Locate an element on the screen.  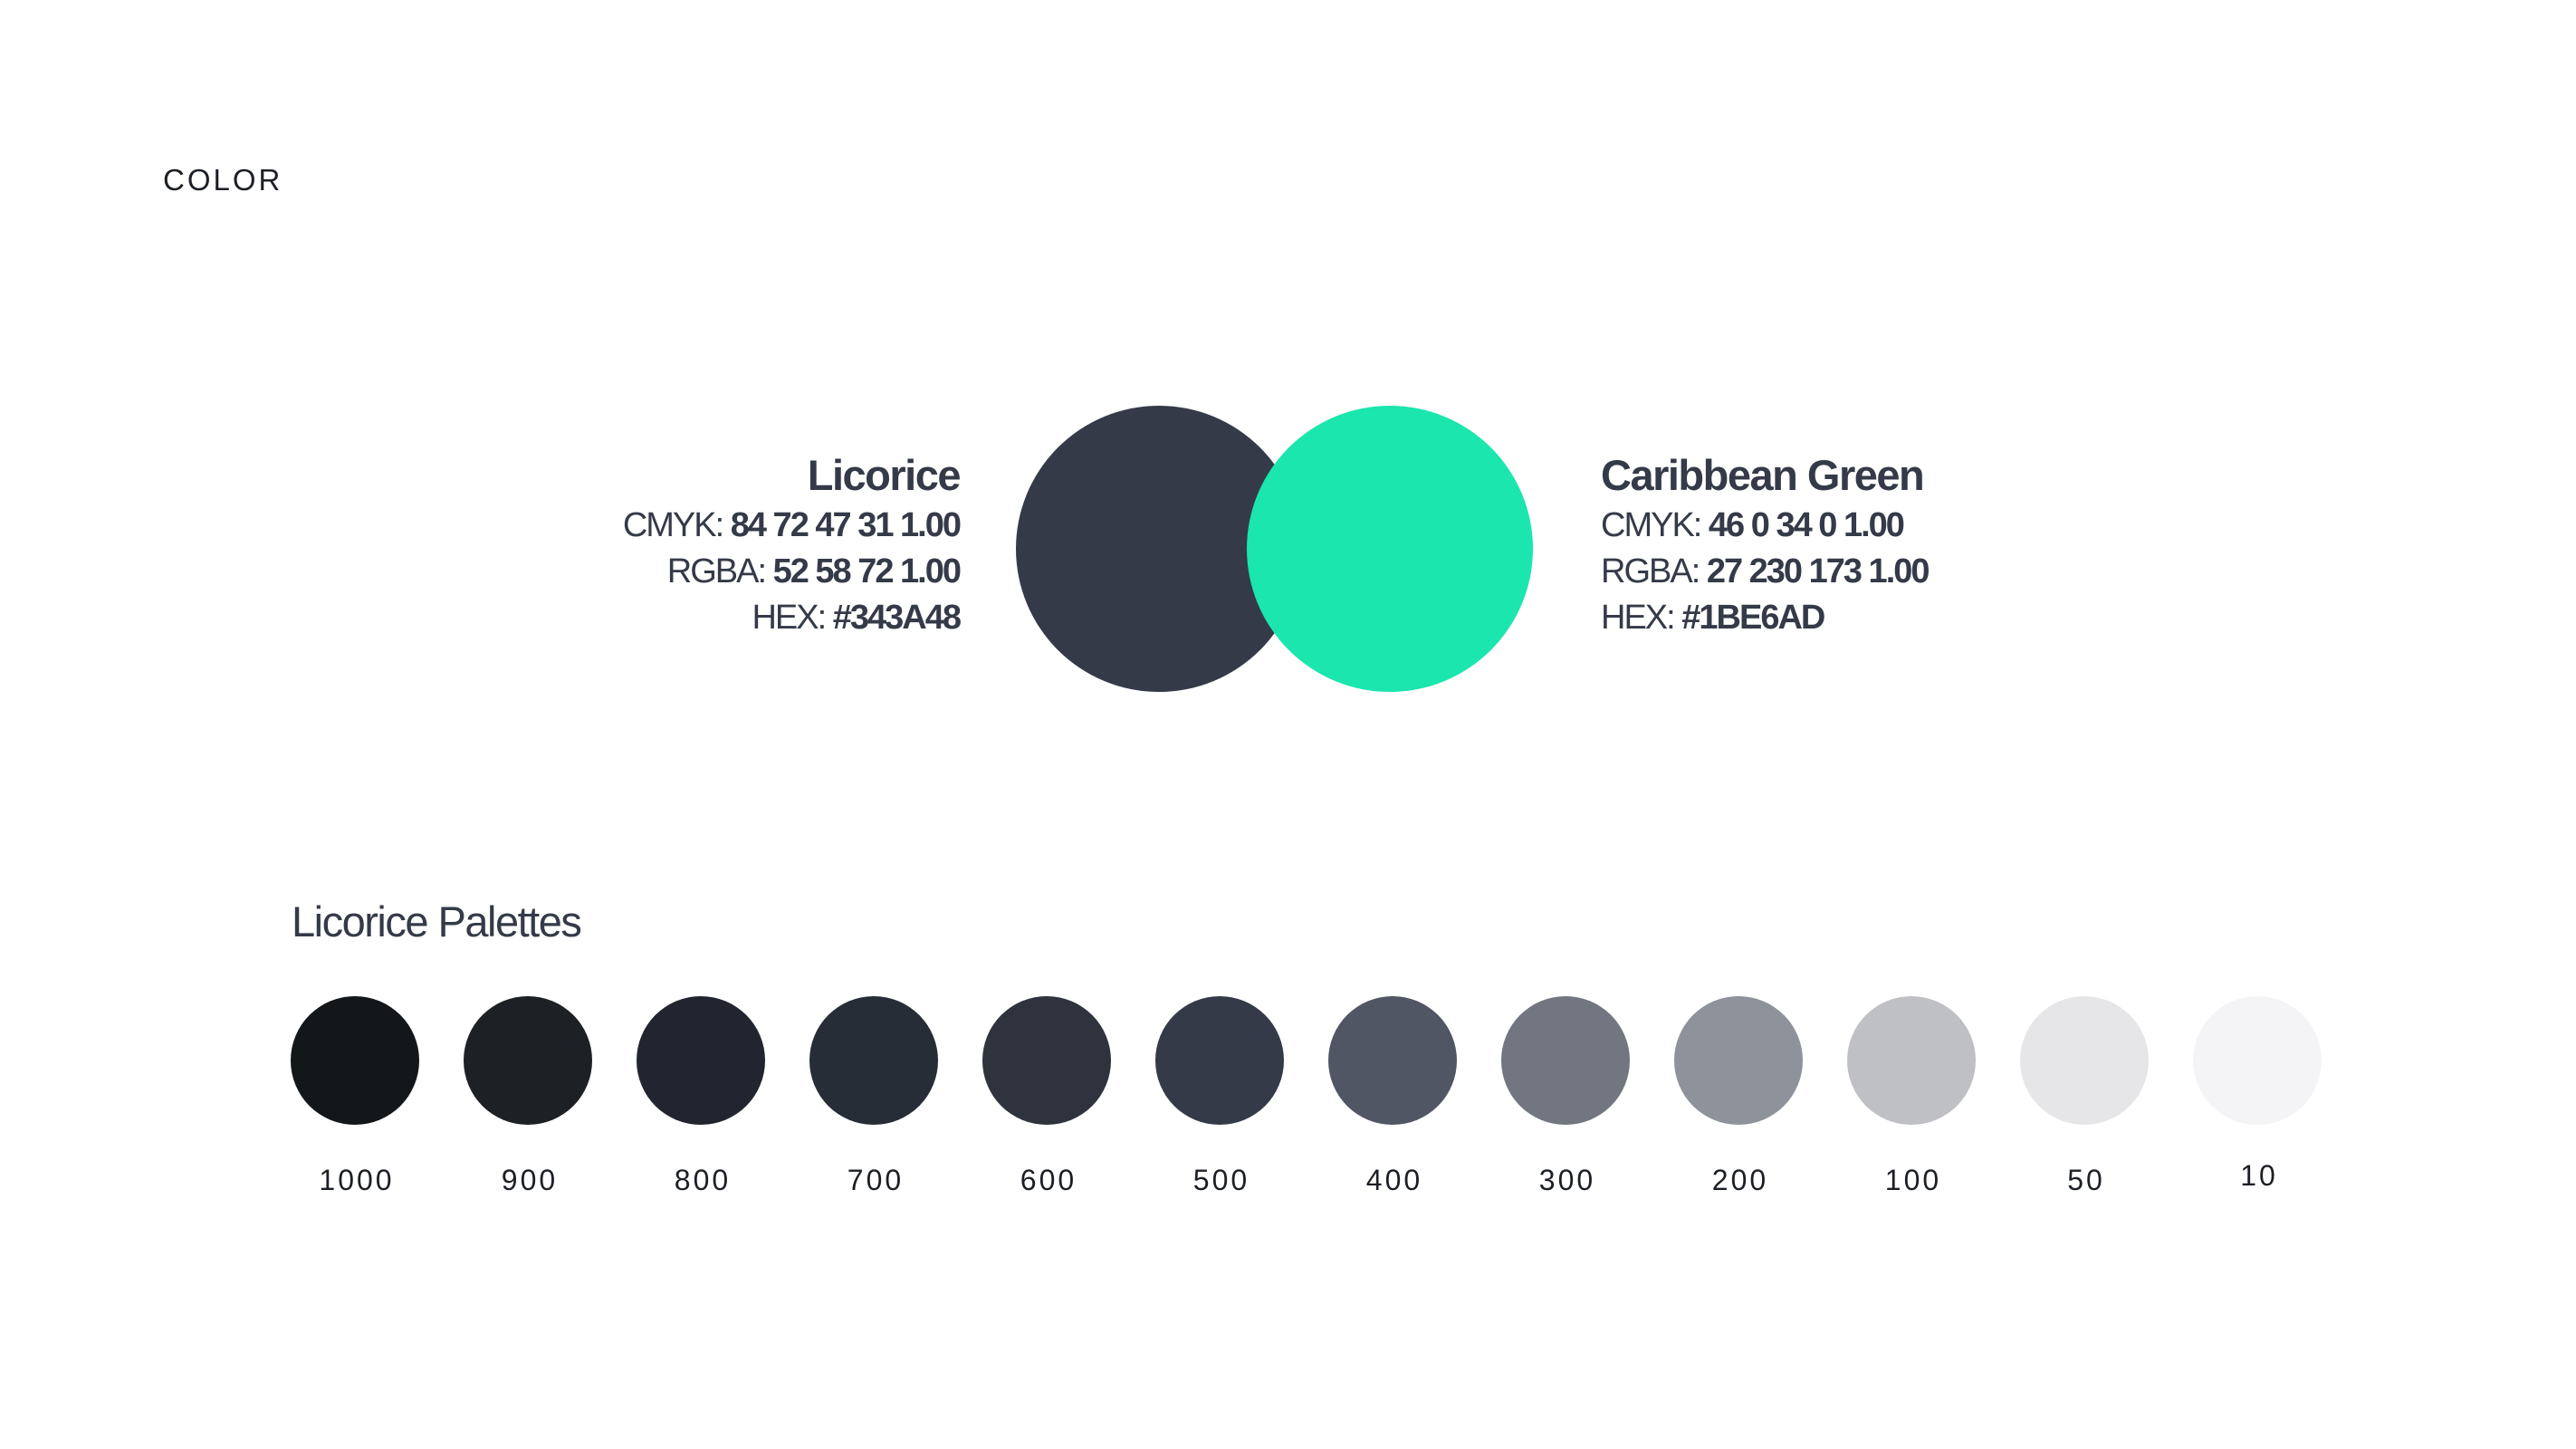
palette-step-label: 100 is located at coordinates (1913, 1180).